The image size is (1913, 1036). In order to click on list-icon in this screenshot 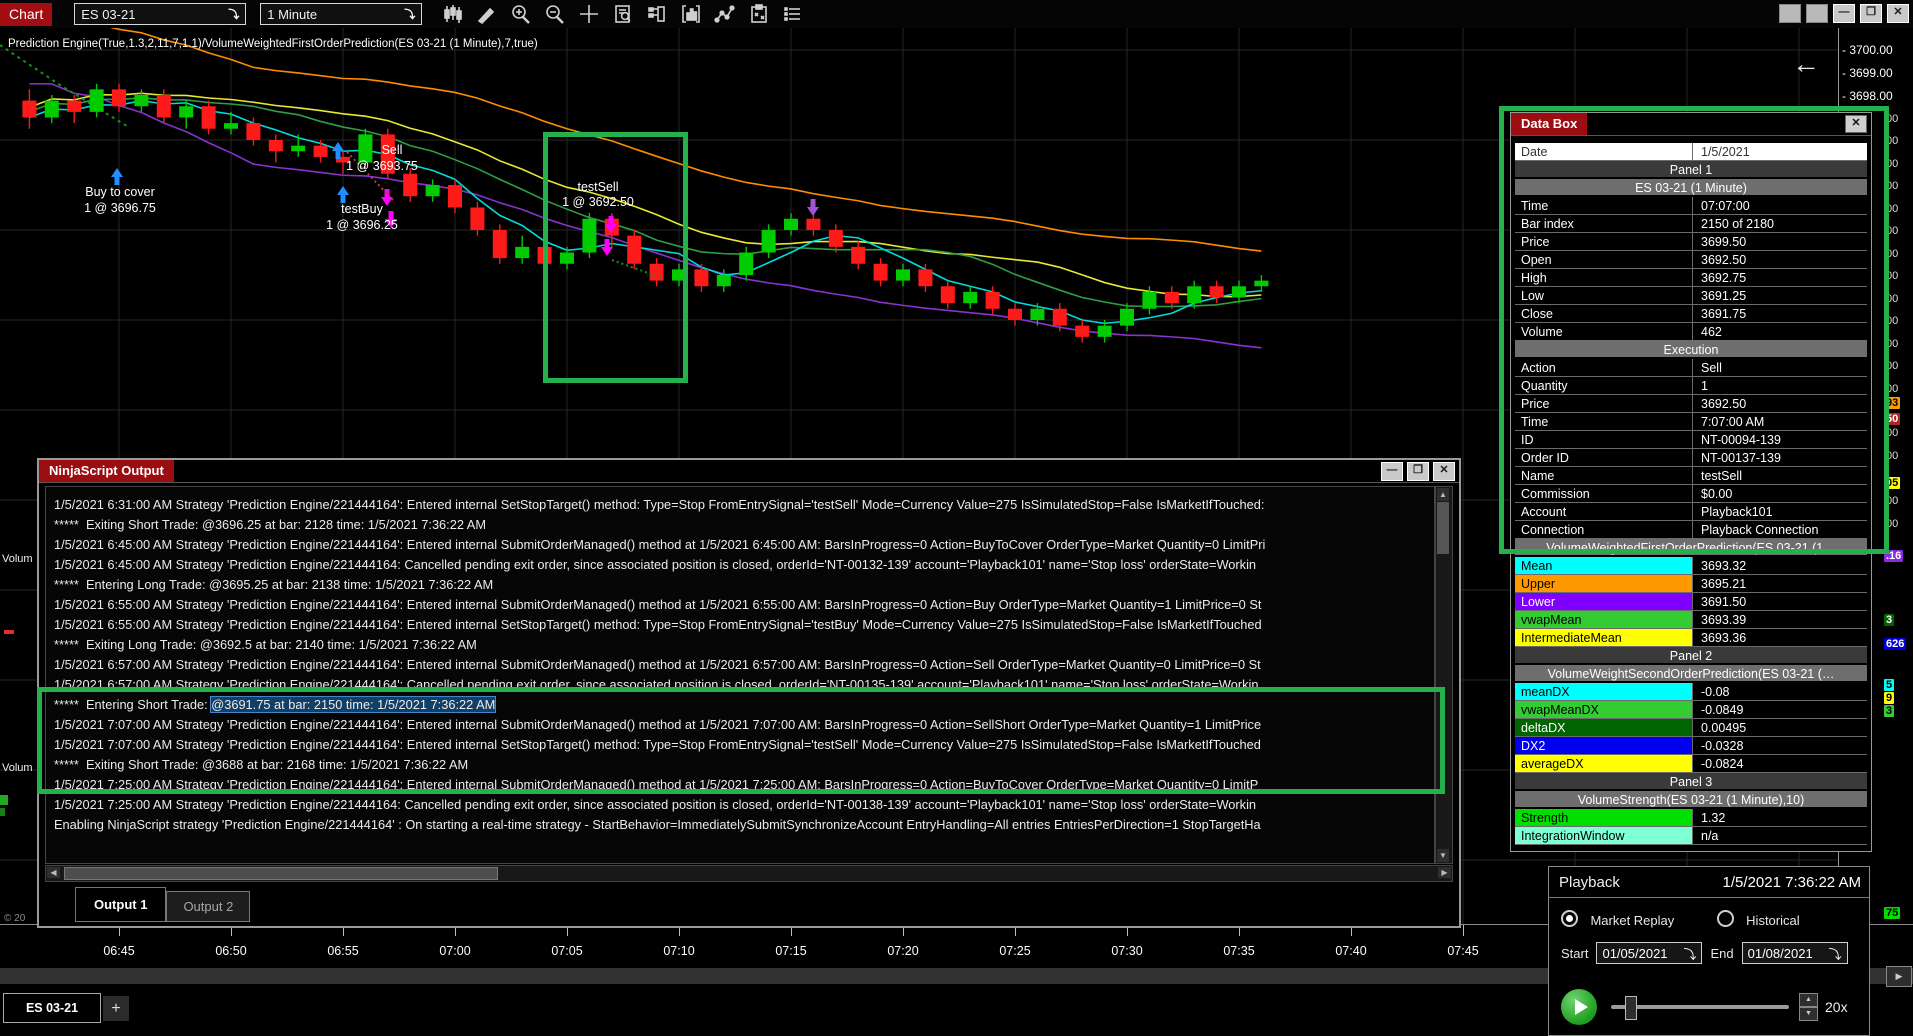, I will do `click(793, 14)`.